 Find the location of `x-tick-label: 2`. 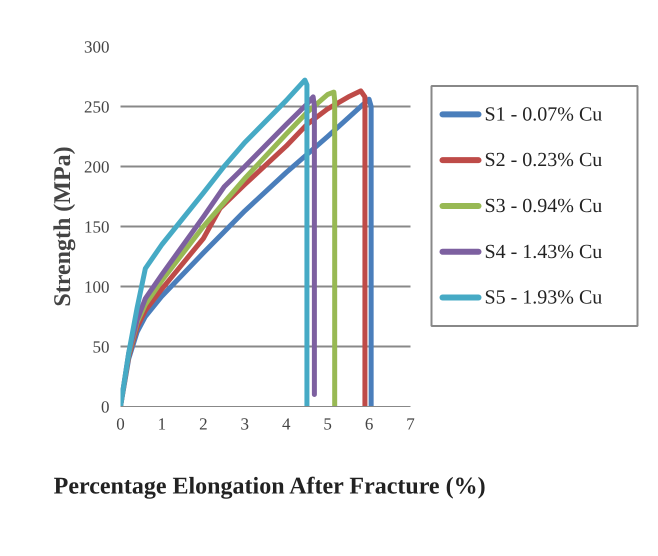

x-tick-label: 2 is located at coordinates (203, 424).